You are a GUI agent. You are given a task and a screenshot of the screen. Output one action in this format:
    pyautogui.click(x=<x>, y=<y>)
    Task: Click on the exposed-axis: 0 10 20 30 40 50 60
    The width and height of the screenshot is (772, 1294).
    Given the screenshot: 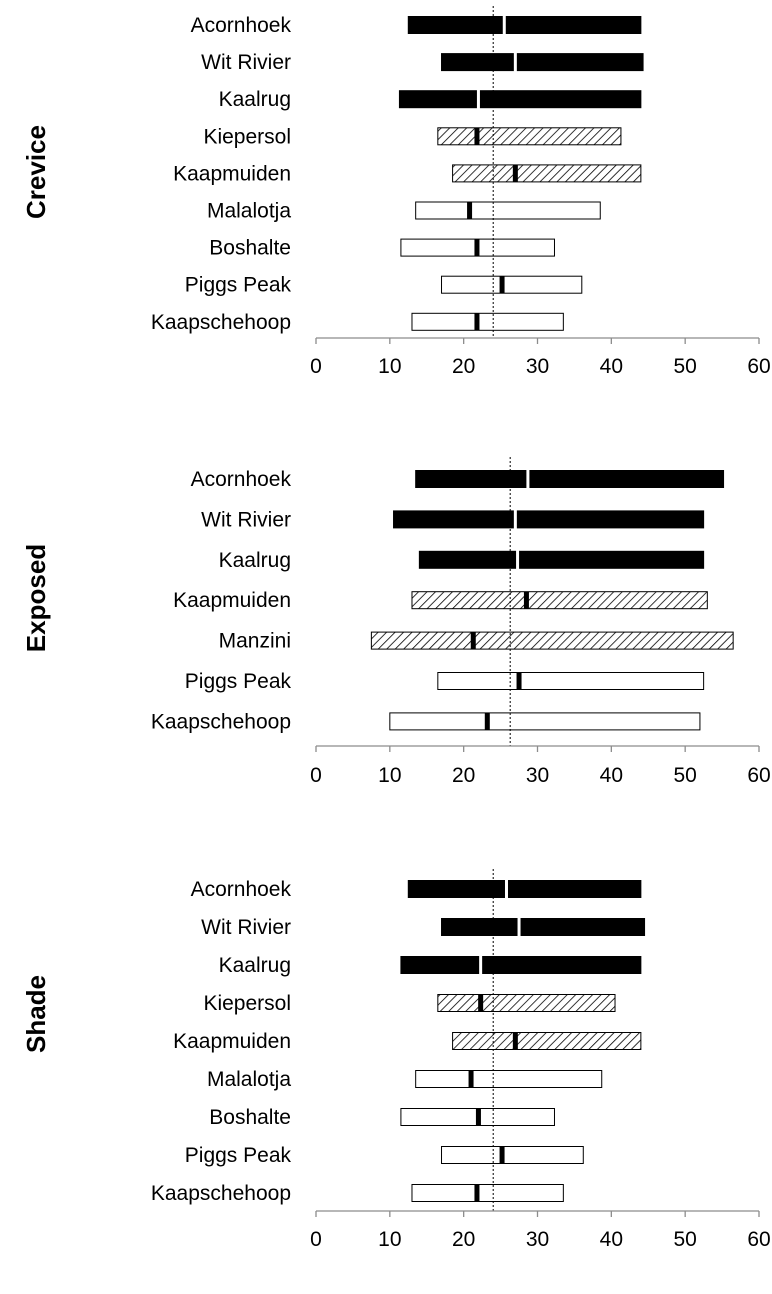 What is the action you would take?
    pyautogui.click(x=540, y=766)
    